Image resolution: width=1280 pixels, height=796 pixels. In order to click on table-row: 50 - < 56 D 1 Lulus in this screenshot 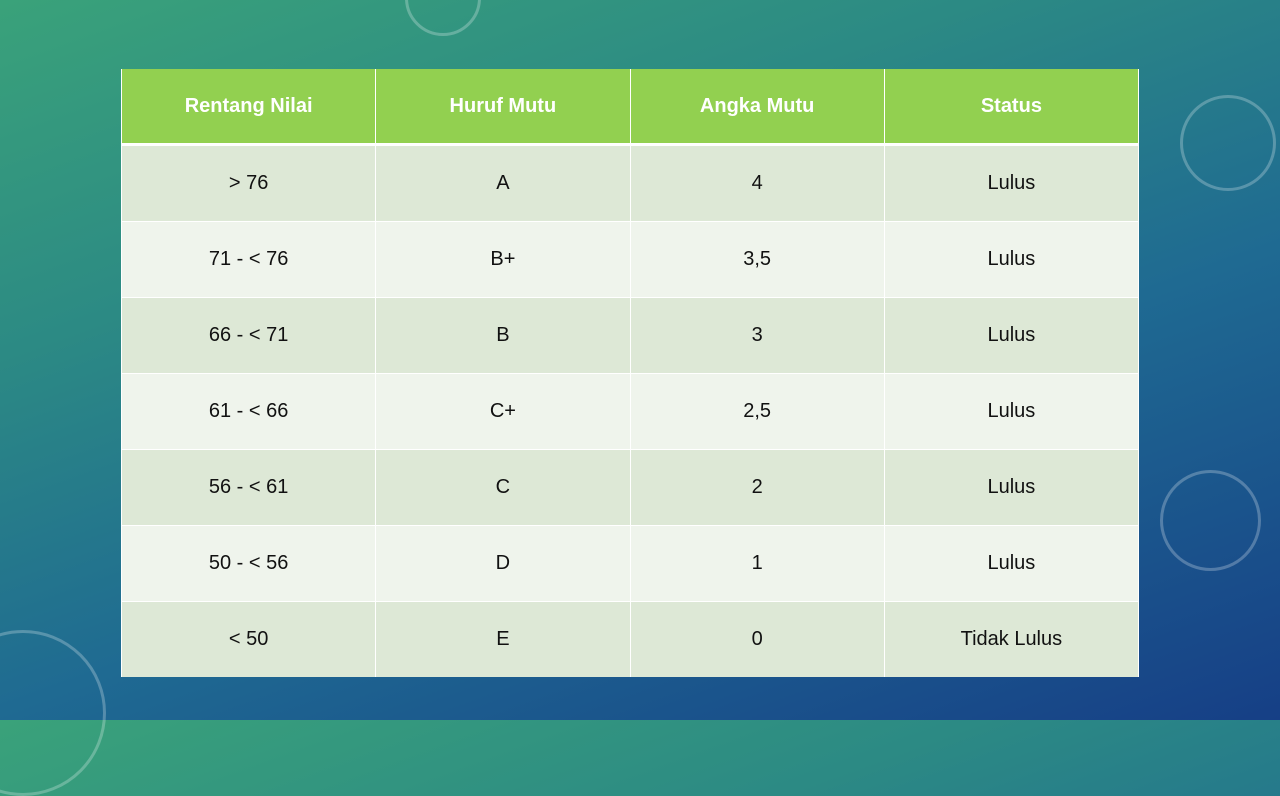, I will do `click(630, 563)`.